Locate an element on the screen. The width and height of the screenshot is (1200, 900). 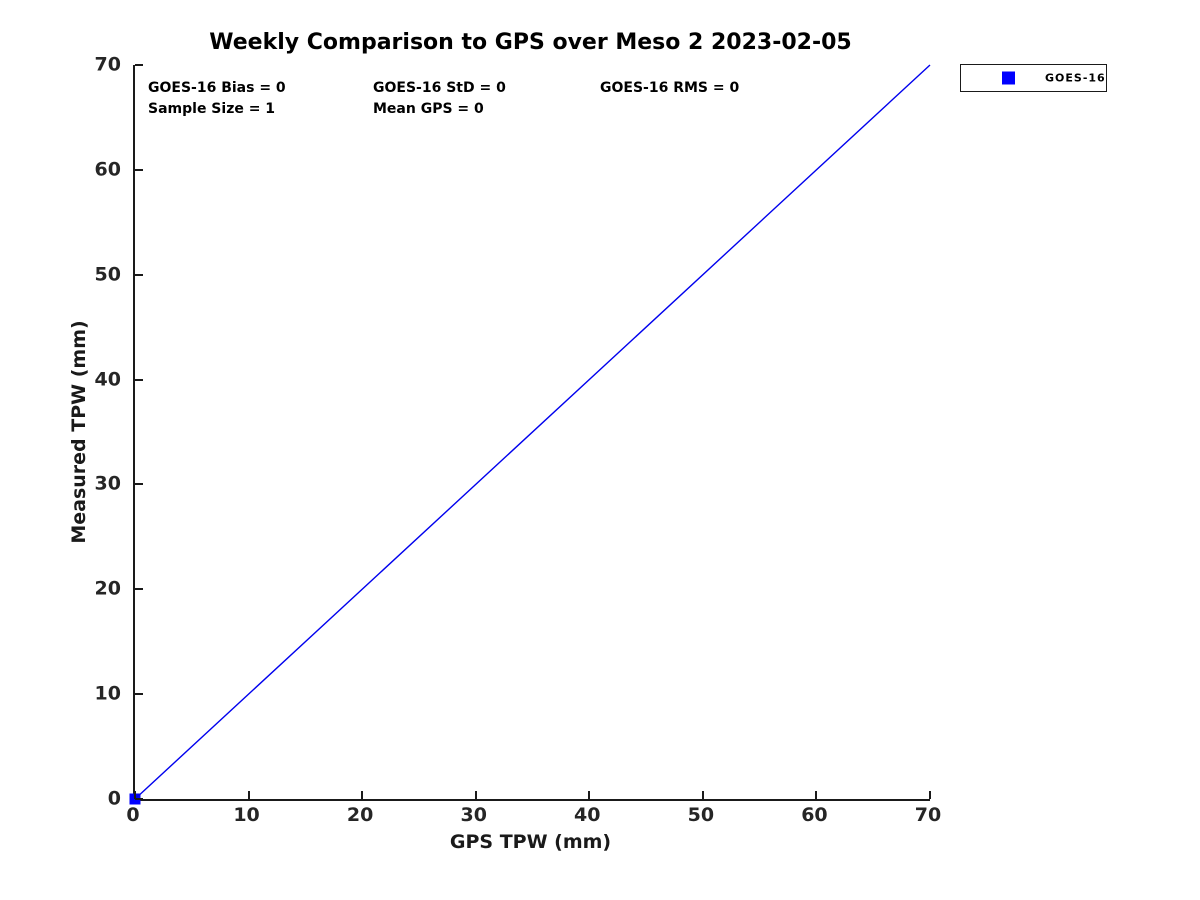
y-tick-label: 70 is located at coordinates (107, 64).